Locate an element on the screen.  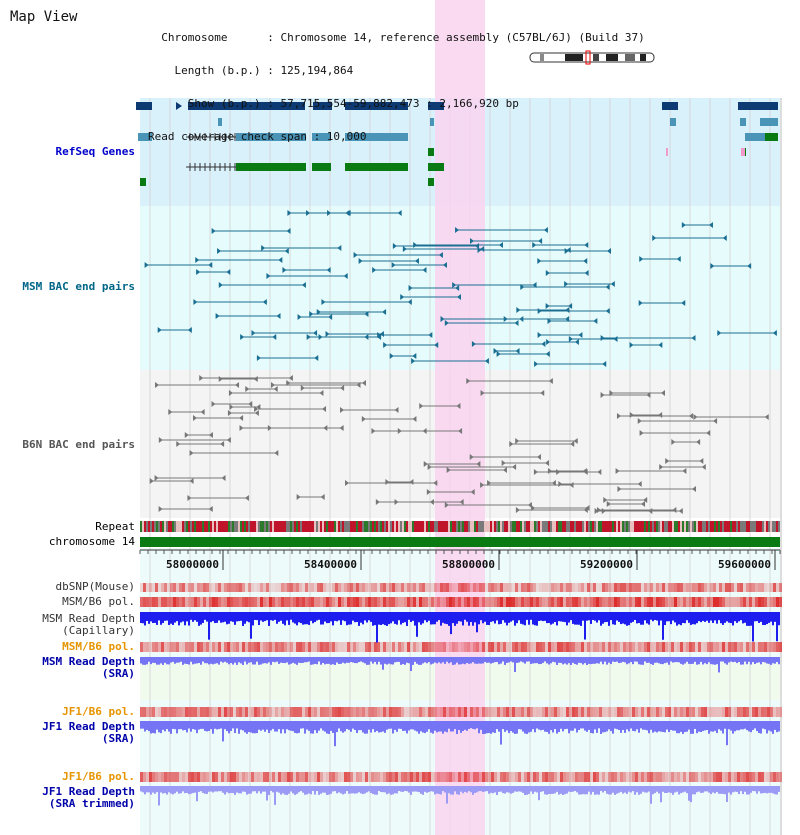
b6n-bac-pairs is located at coordinates (459, 444).